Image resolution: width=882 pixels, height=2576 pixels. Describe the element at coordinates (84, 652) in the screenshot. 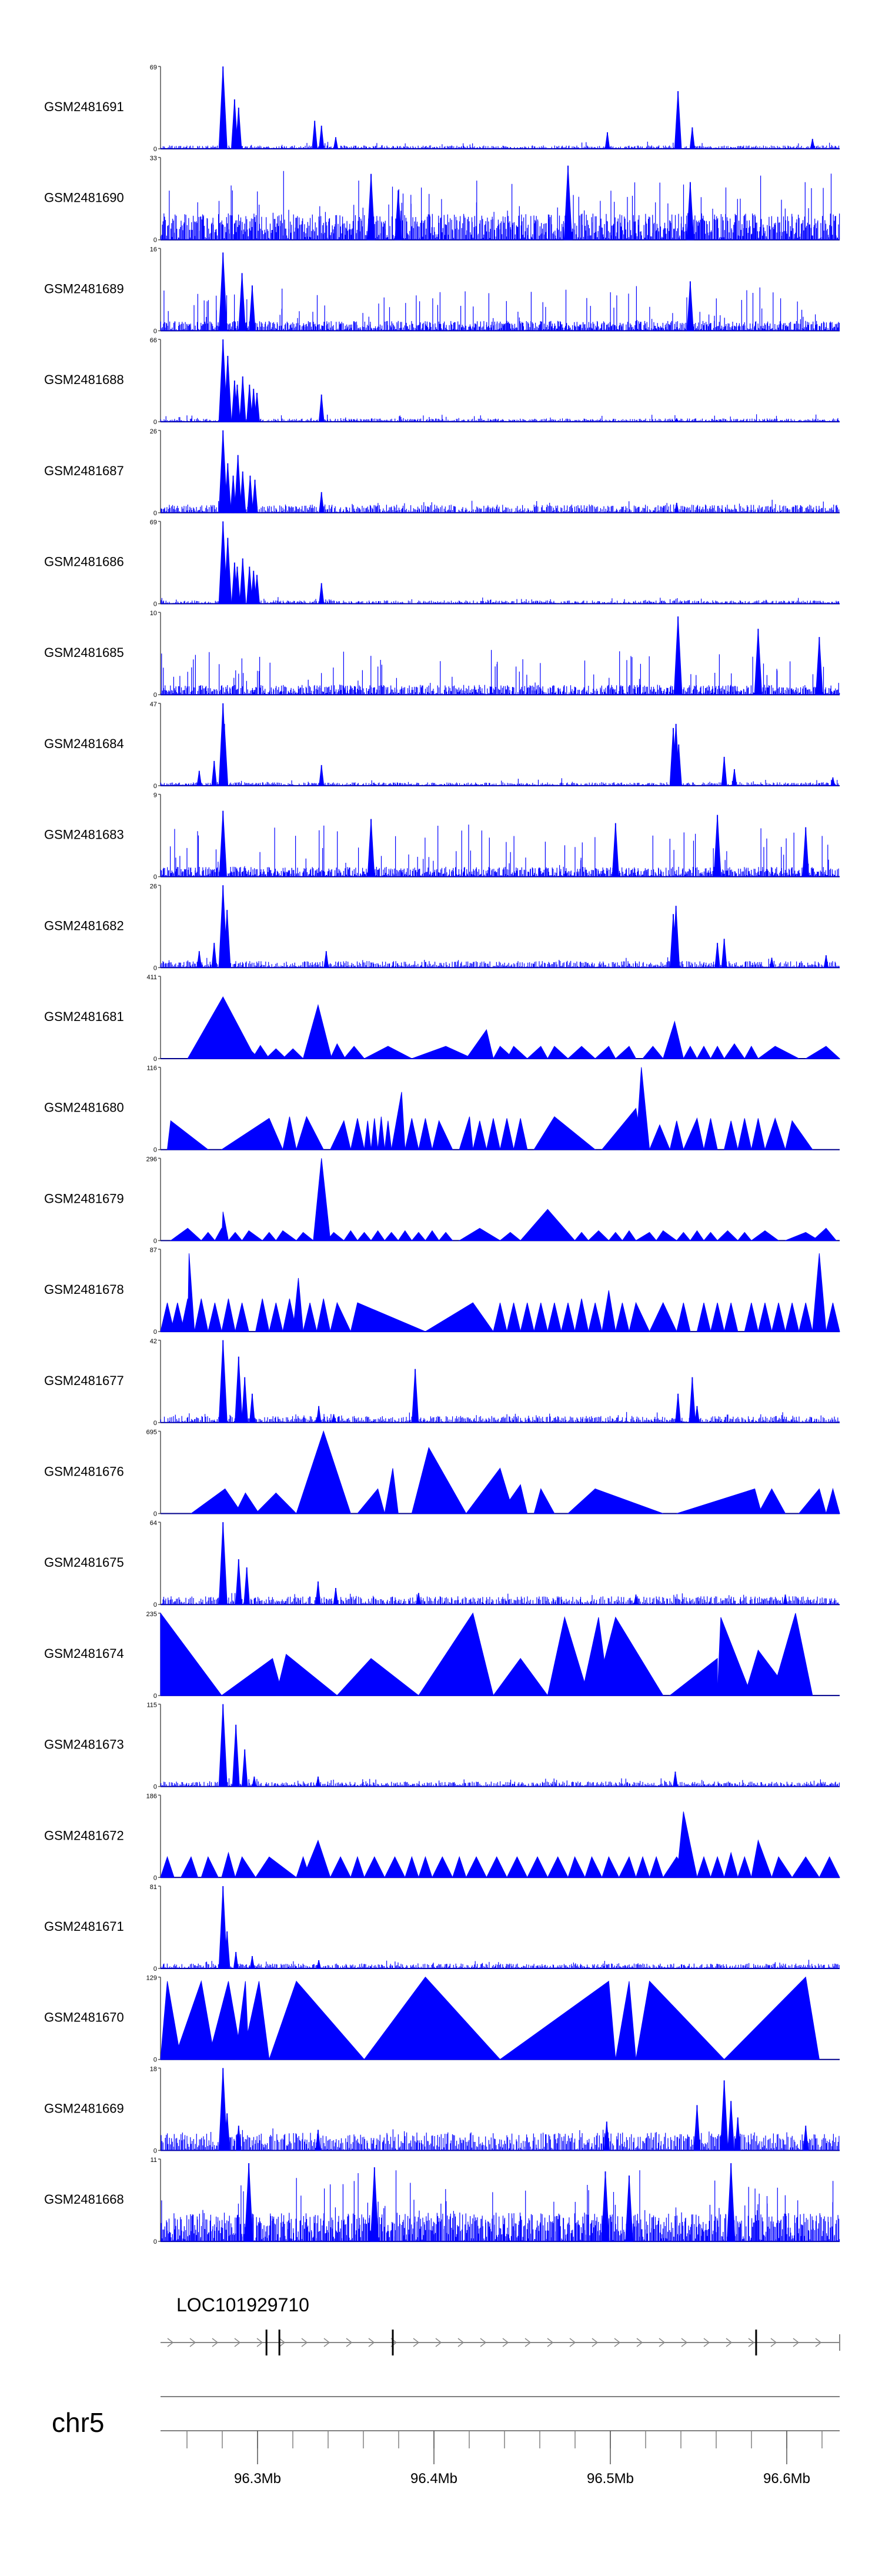

I see `track-label: GSM2481685` at that location.